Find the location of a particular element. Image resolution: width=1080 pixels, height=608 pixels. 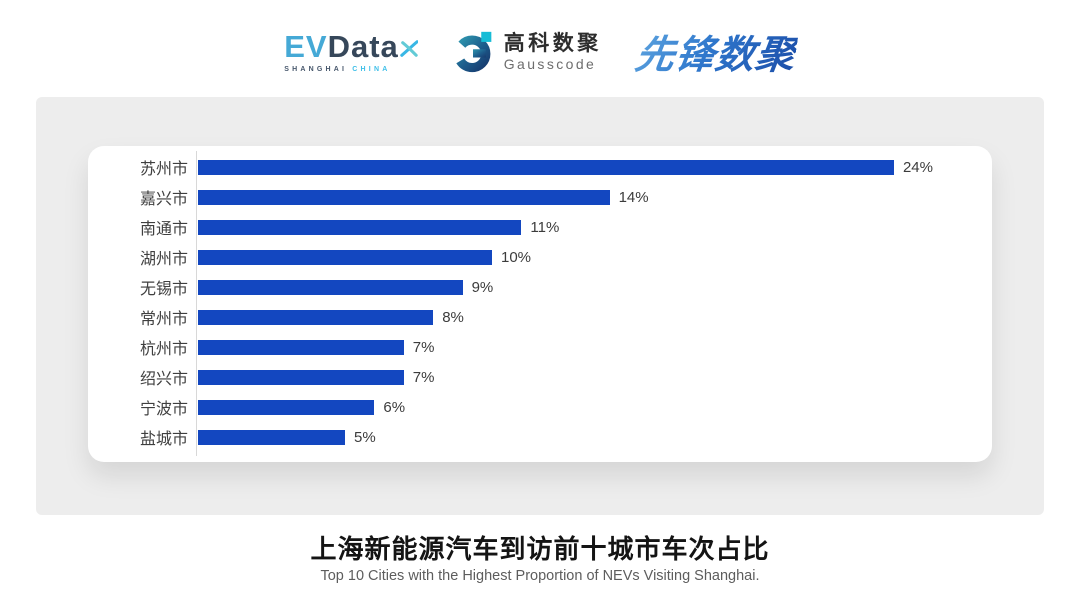

chart-row: 嘉兴市 14% is located at coordinates (540, 197).